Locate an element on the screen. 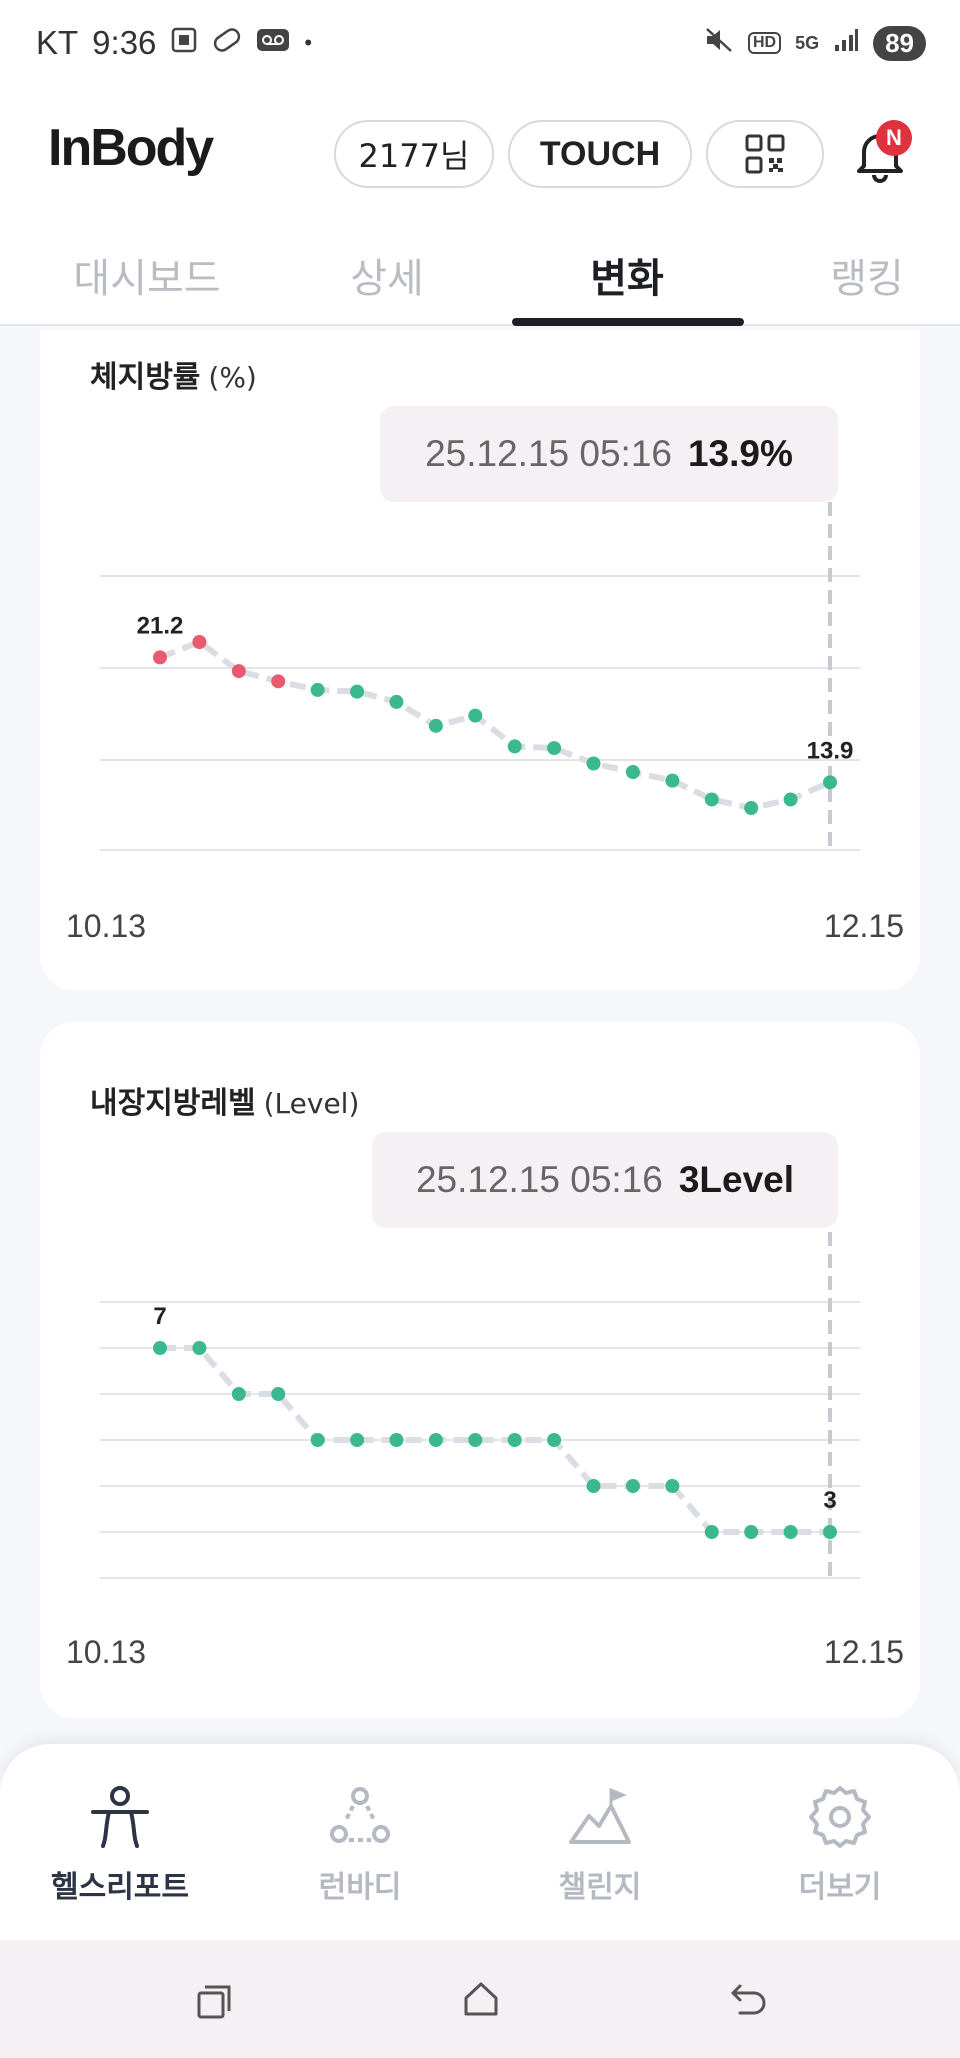 Image resolution: width=960 pixels, height=2058 pixels. voicemail-icon is located at coordinates (273, 43).